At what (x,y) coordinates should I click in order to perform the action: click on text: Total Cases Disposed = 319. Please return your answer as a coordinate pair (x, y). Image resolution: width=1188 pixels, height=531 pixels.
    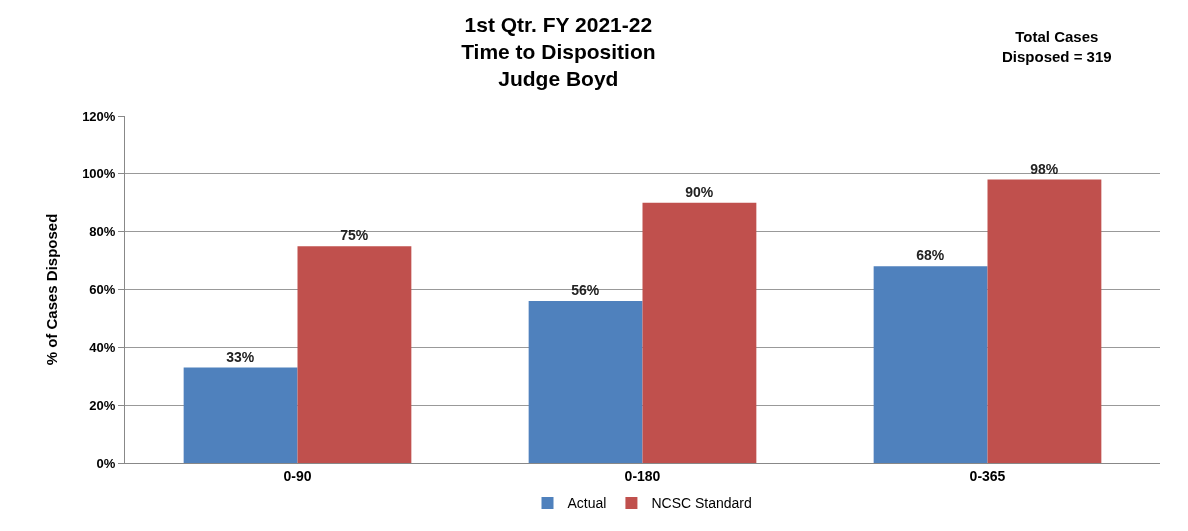
    Looking at the image, I should click on (1057, 46).